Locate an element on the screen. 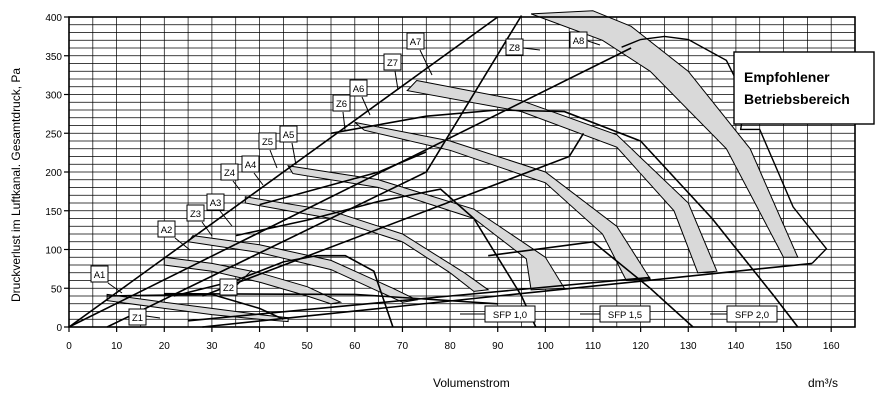 This screenshot has width=896, height=398. curve-tag-a3: A3 is located at coordinates (219, 210).